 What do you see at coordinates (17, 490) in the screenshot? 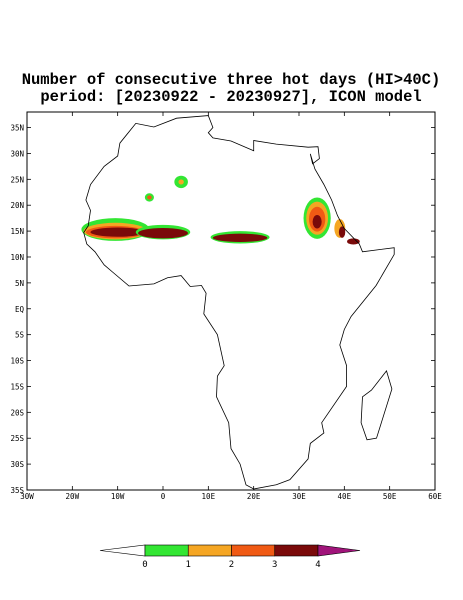
I see `y-tick-label: 35S` at bounding box center [17, 490].